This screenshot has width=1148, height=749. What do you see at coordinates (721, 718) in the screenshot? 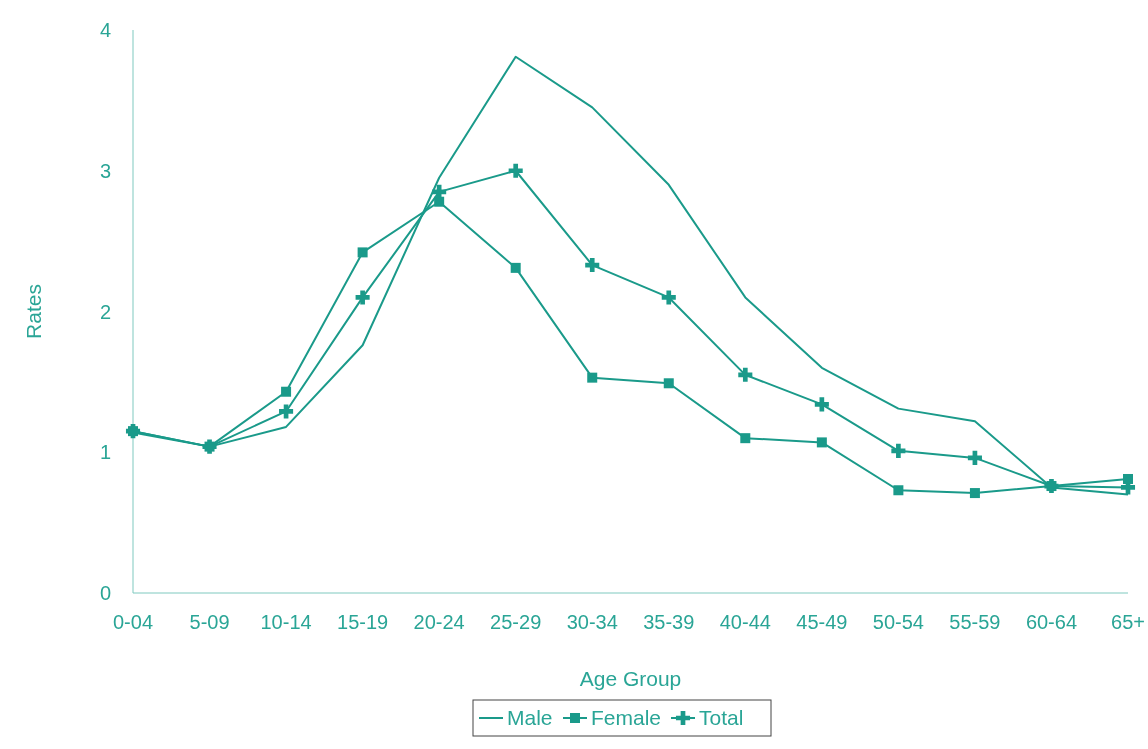
I see `legend-label: Total` at bounding box center [721, 718].